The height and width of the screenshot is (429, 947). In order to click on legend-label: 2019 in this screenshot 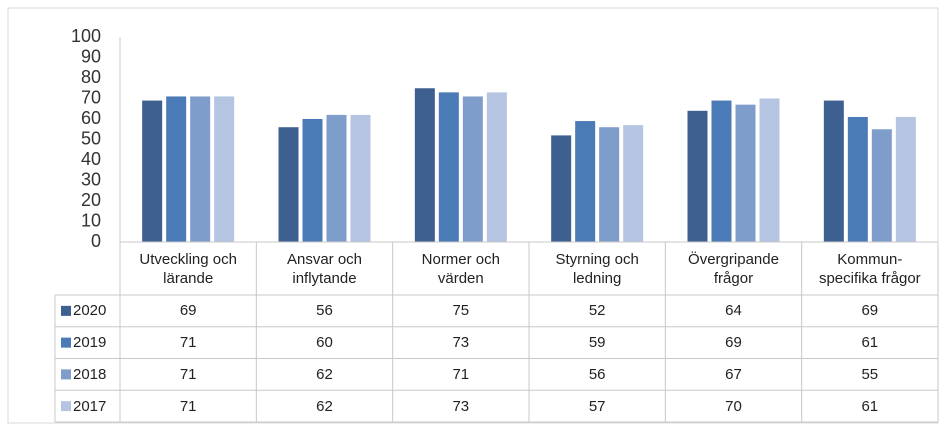, I will do `click(90, 343)`.